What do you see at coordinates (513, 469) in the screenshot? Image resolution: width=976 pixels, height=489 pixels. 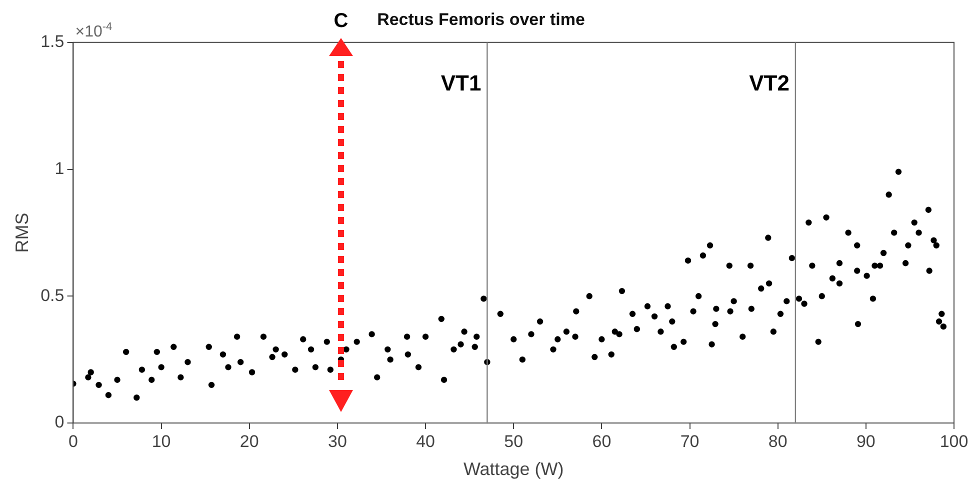 I see `x-axis-title: Wattage (W)` at bounding box center [513, 469].